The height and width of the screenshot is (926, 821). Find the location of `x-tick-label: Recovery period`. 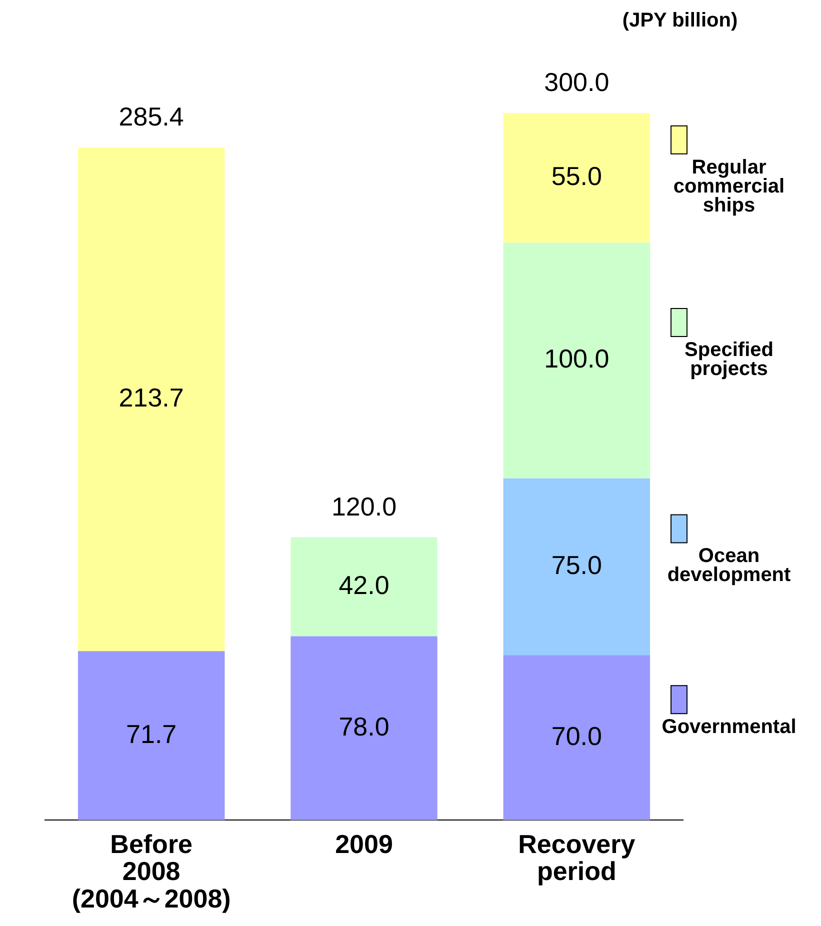

x-tick-label: Recovery period is located at coordinates (577, 857).